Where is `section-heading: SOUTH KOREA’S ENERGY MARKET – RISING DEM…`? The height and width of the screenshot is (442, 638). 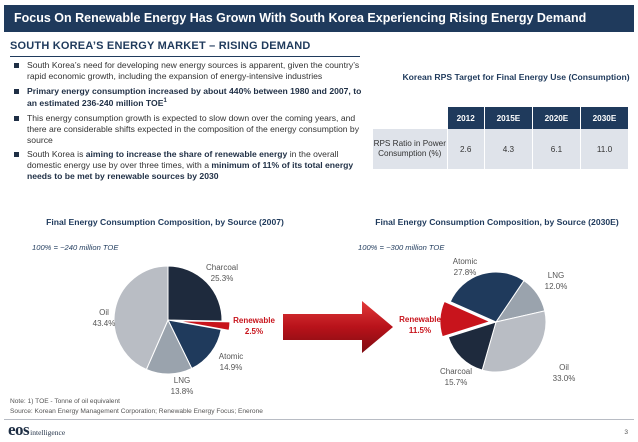
section-heading: SOUTH KOREA’S ENERGY MARKET – RISING DEM… is located at coordinates (160, 46).